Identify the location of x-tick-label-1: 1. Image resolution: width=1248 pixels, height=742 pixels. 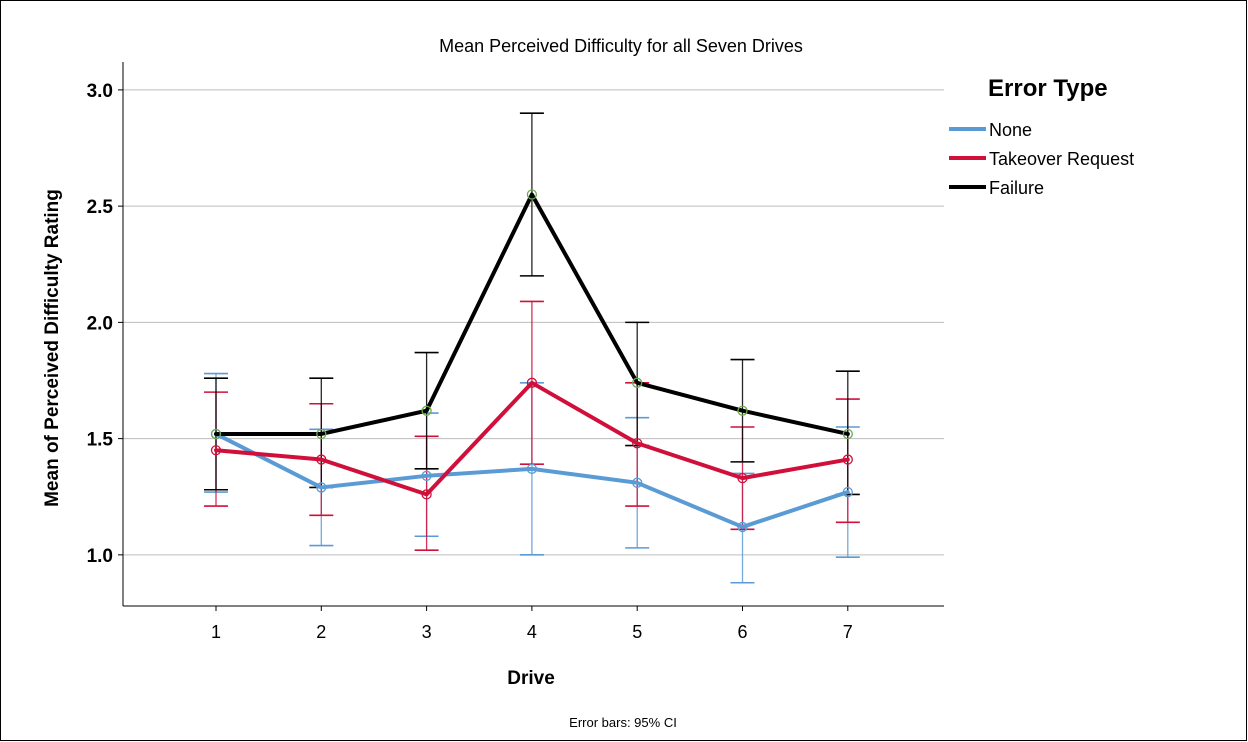
(216, 632).